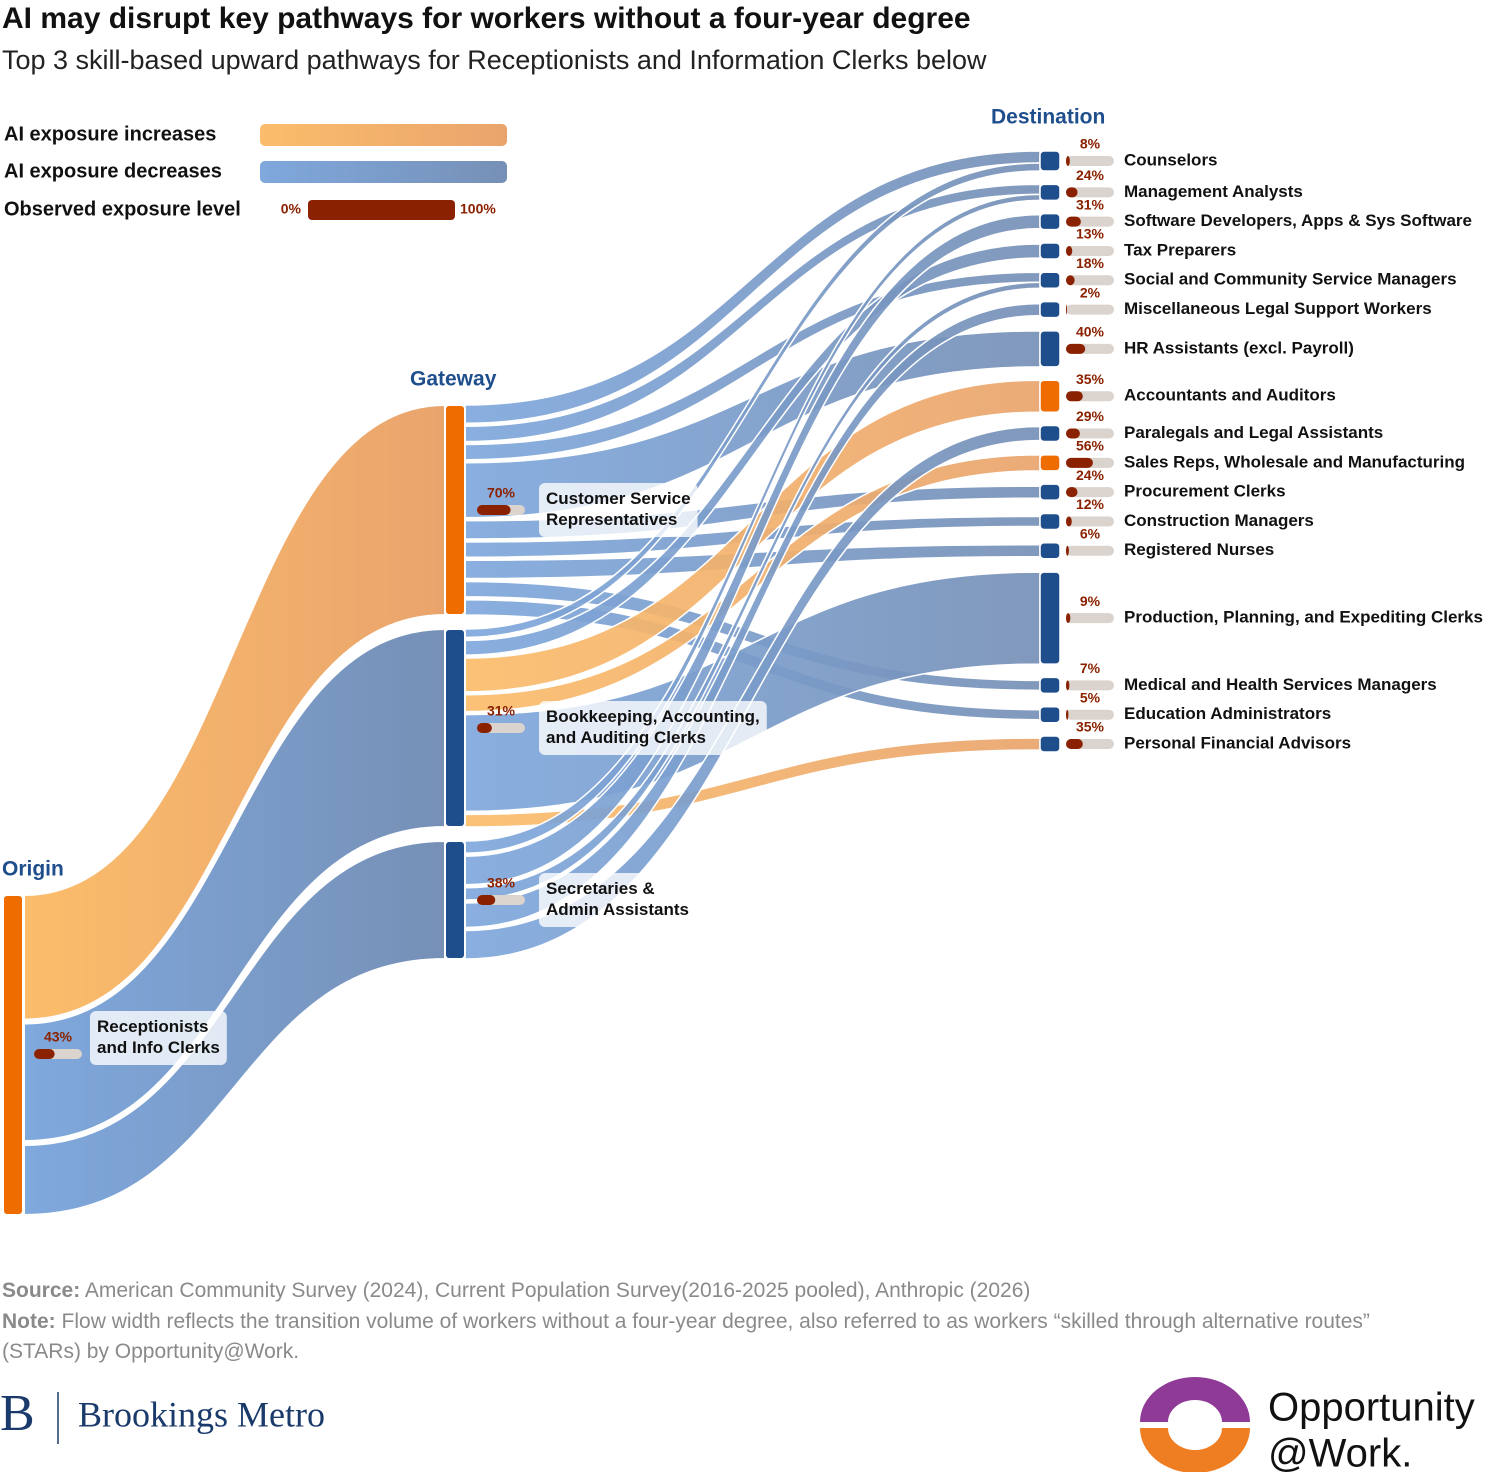 Image resolution: width=1500 pixels, height=1472 pixels. Describe the element at coordinates (1090, 697) in the screenshot. I see `exposure-label: 5%` at that location.